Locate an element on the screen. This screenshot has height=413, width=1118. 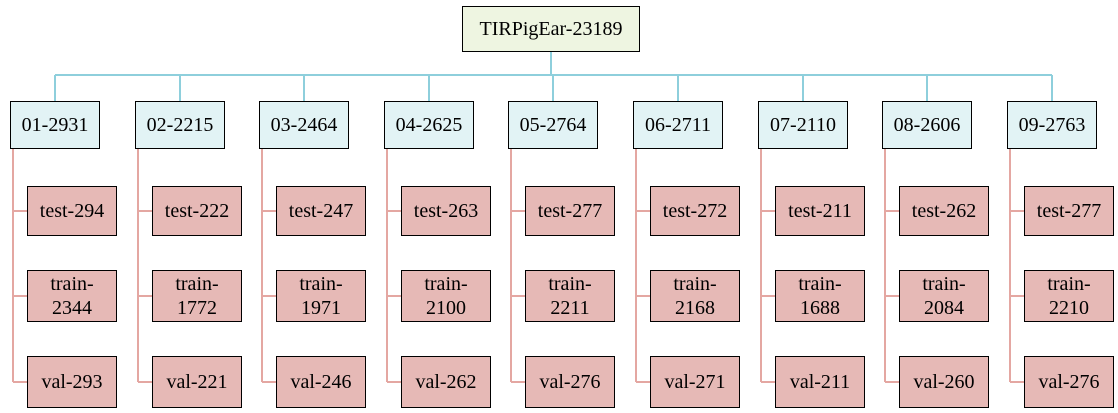
split-node: test-211 is located at coordinates (820, 211).